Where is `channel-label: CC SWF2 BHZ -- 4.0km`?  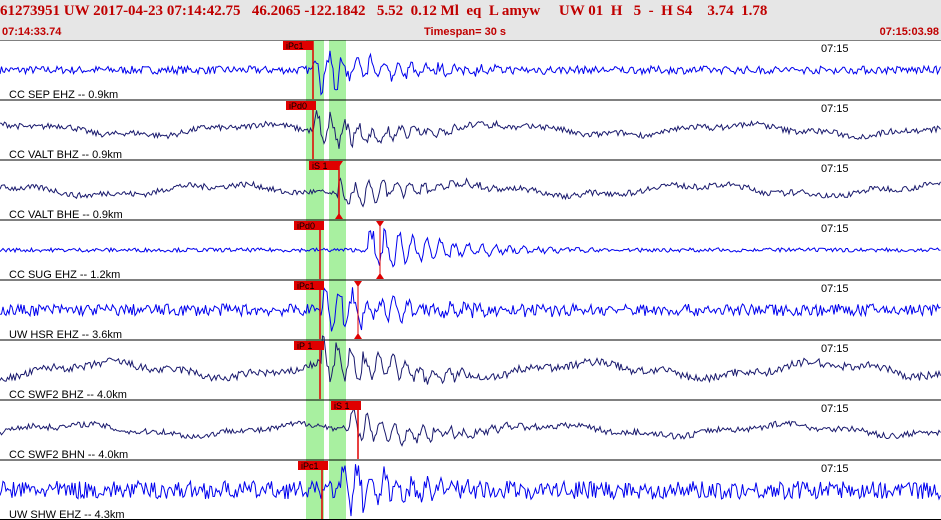 channel-label: CC SWF2 BHZ -- 4.0km is located at coordinates (68, 395).